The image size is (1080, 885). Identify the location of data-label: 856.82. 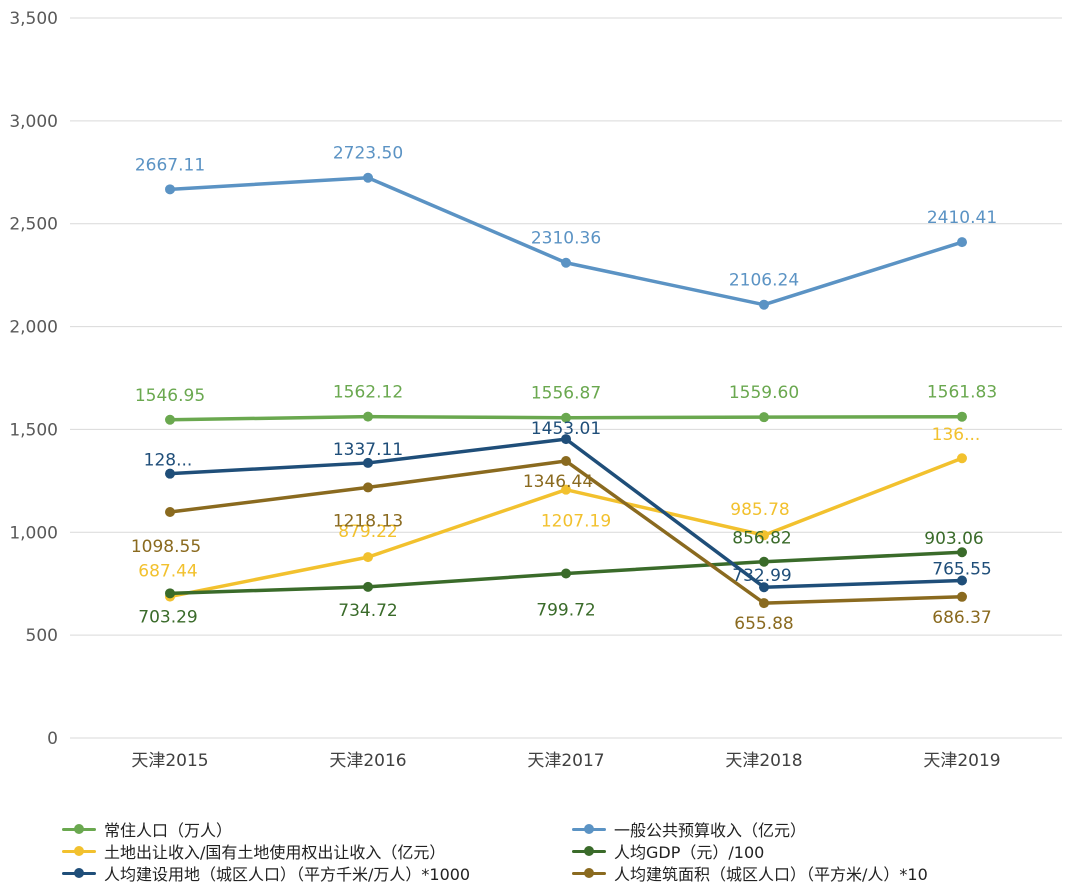
(761, 539).